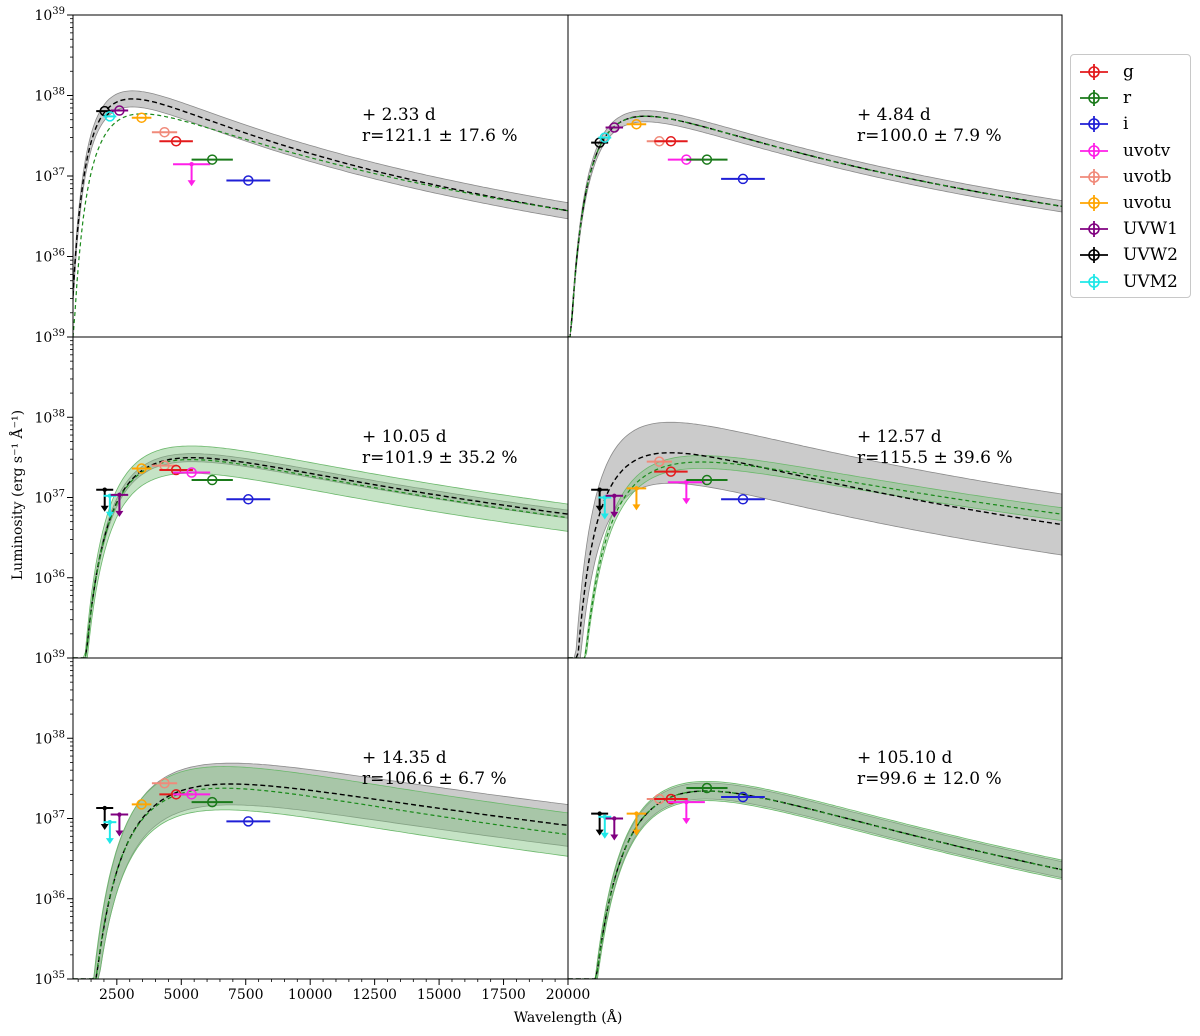 This screenshot has width=1200, height=1036. What do you see at coordinates (1147, 203) in the screenshot?
I see `legend-label: uvotu` at bounding box center [1147, 203].